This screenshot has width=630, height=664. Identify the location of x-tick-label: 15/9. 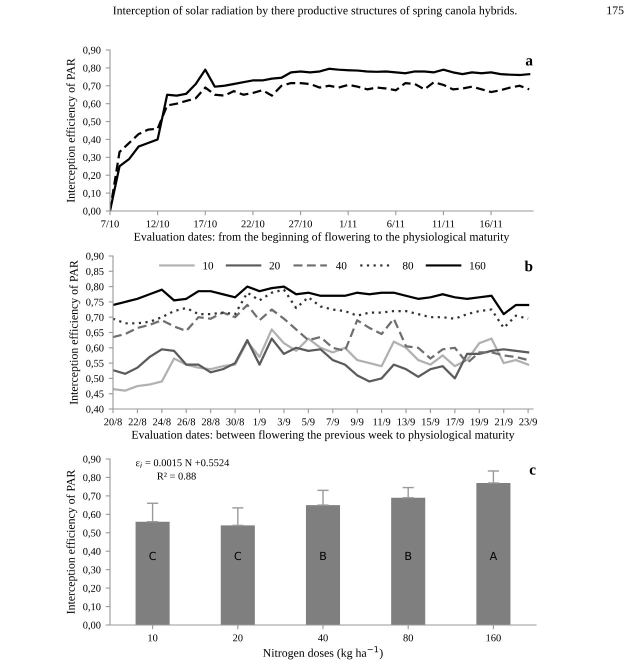
(431, 422).